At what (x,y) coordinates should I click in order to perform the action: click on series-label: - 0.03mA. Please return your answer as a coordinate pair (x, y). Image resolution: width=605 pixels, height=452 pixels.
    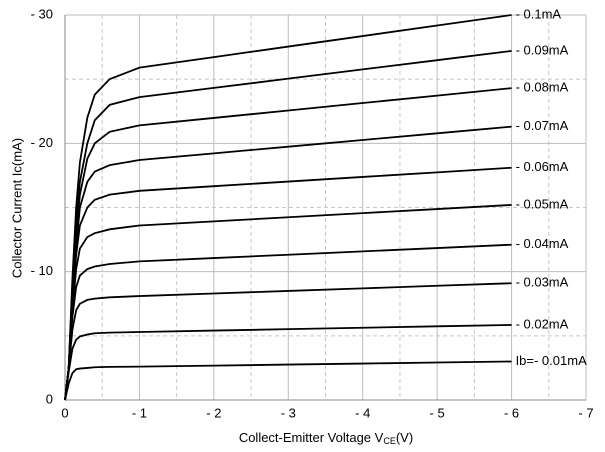
    Looking at the image, I should click on (542, 282).